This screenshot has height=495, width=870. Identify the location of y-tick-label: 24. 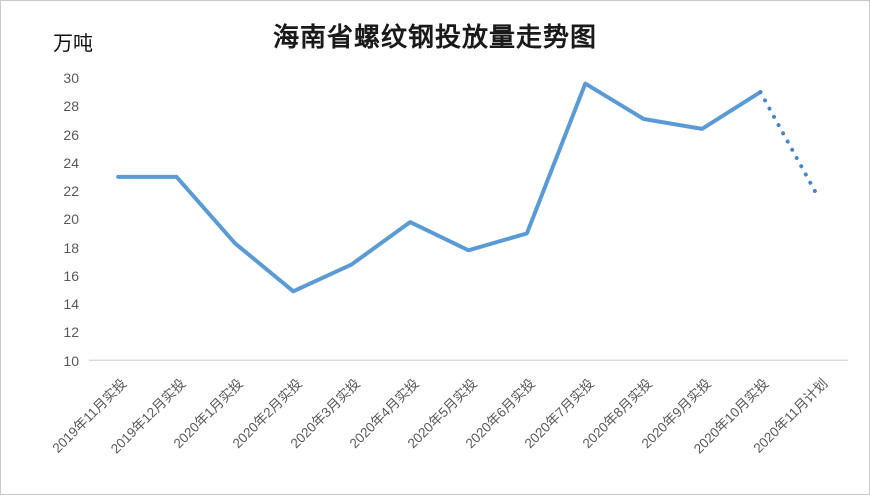
(71, 162).